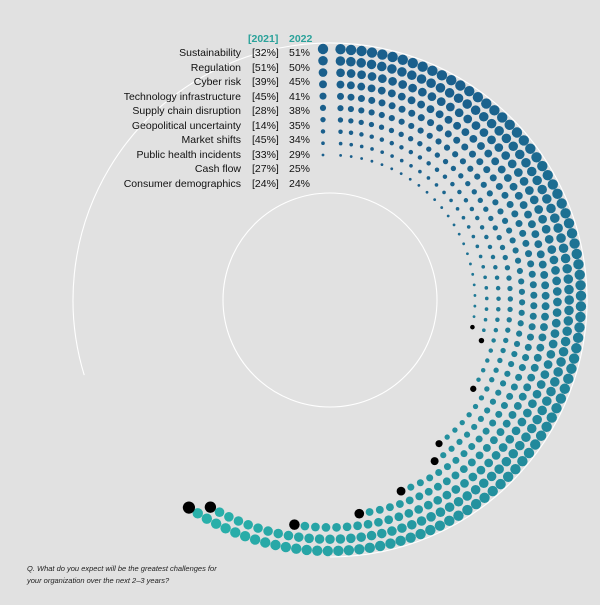 This screenshot has height=605, width=600. I want to click on value-2022: 24%, so click(300, 183).